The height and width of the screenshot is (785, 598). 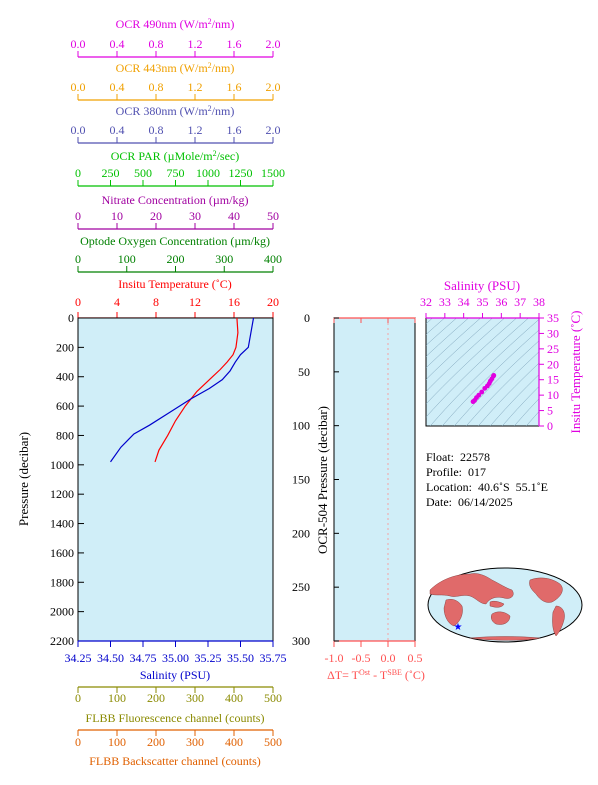 I want to click on land-indonesia, so click(x=497, y=604).